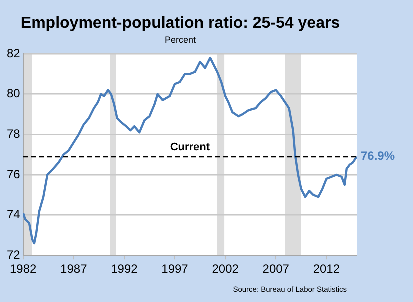 This screenshot has width=413, height=302. What do you see at coordinates (13, 215) in the screenshot?
I see `y-tick-label: 74` at bounding box center [13, 215].